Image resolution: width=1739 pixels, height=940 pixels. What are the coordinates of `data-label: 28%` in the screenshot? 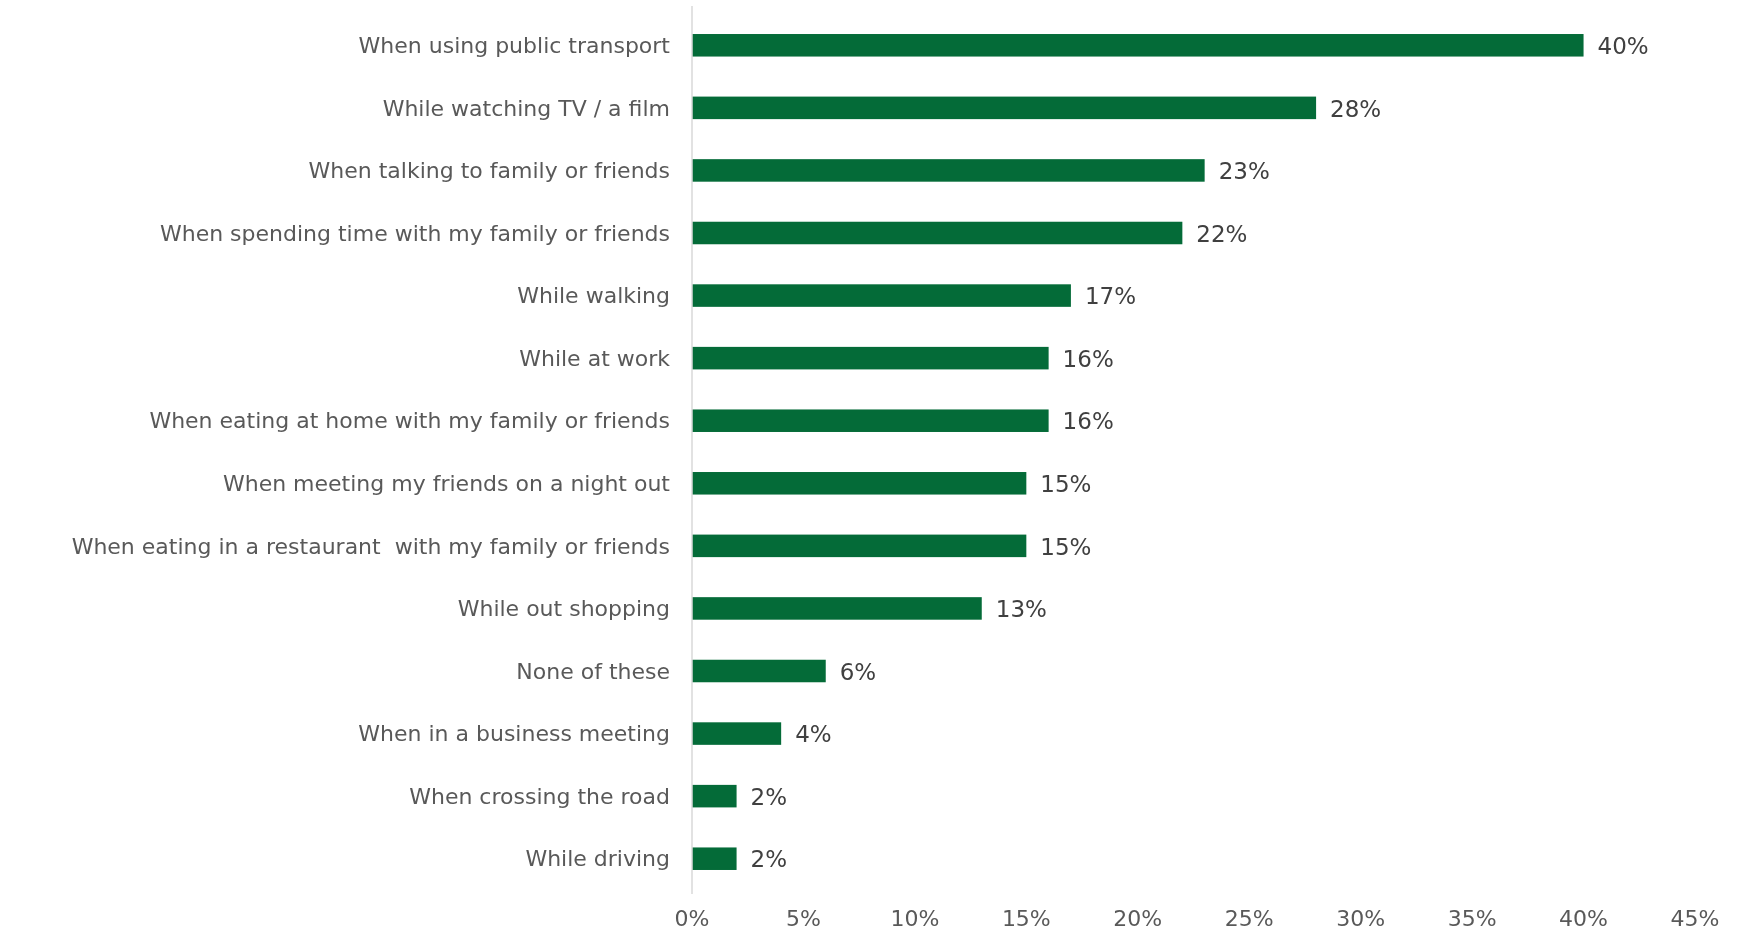 It's located at (1356, 108).